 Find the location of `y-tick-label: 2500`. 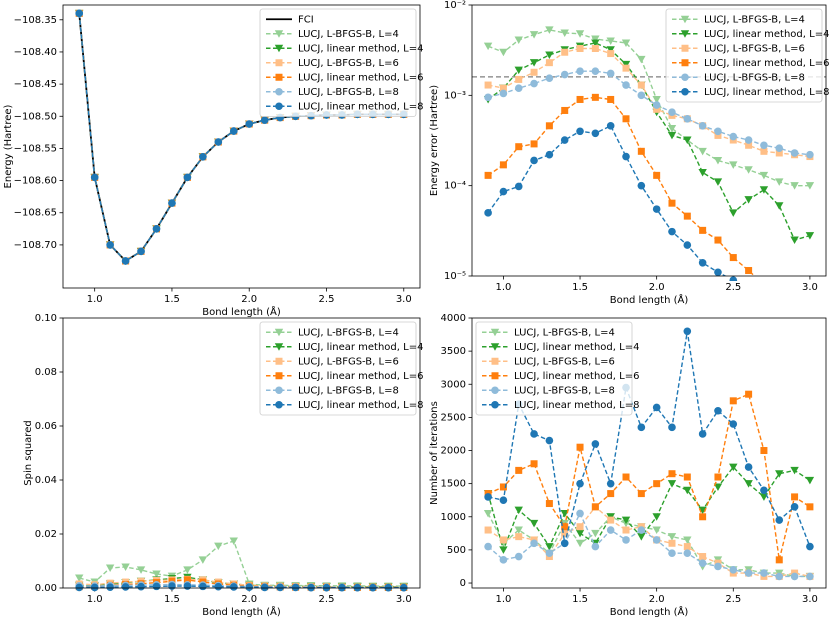

y-tick-label: 2500 is located at coordinates (453, 417).